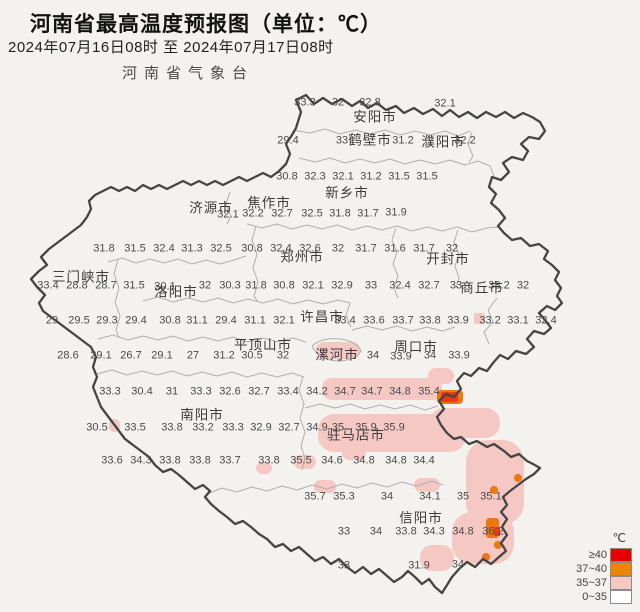 The height and width of the screenshot is (612, 640). Describe the element at coordinates (337, 355) in the screenshot. I see `city-label: 漯河市` at that location.